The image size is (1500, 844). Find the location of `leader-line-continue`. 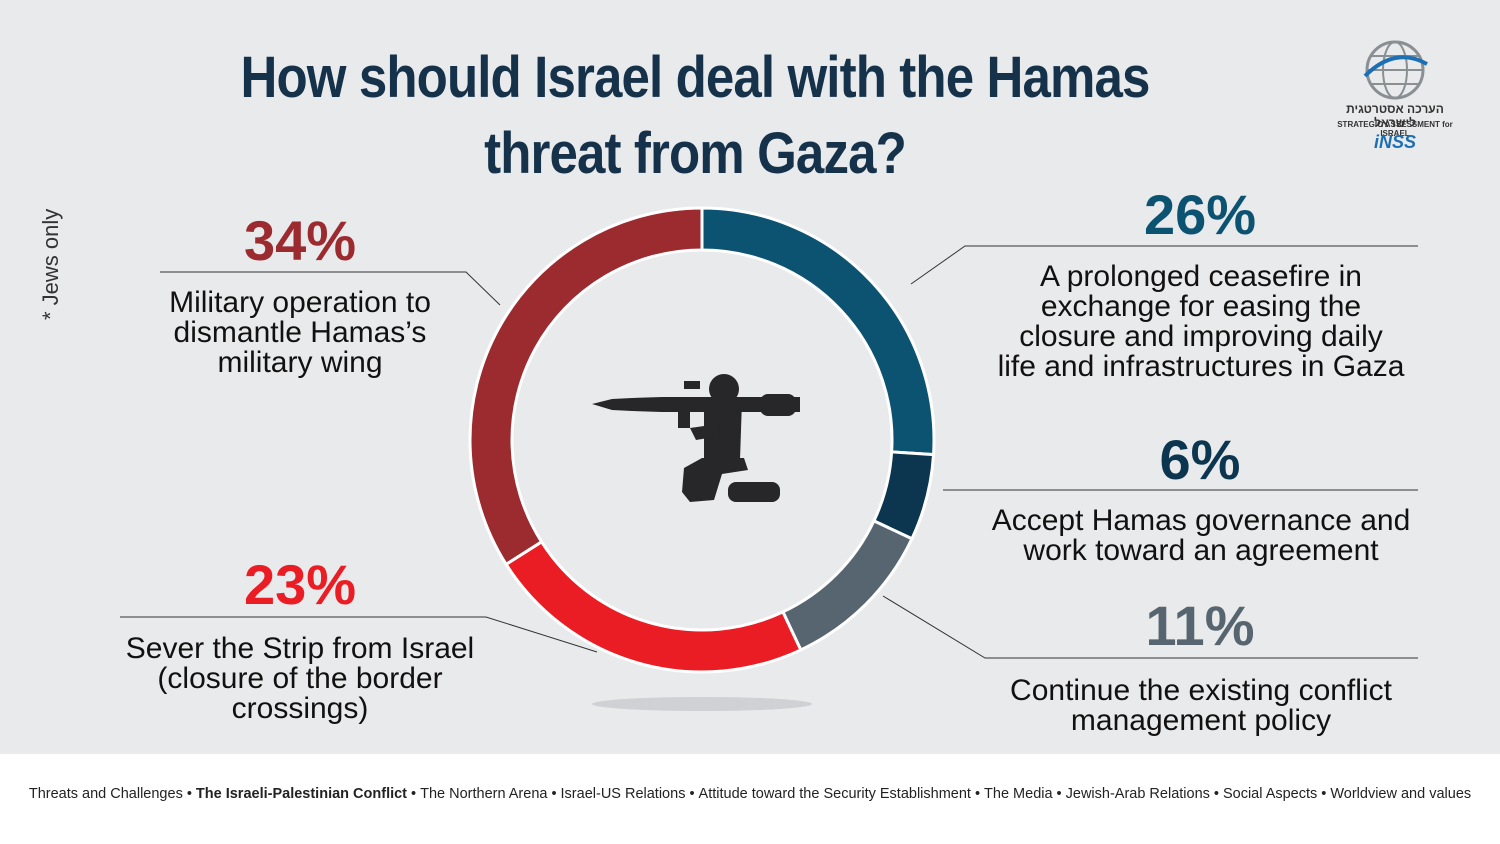

leader-line-continue is located at coordinates (1150, 627).